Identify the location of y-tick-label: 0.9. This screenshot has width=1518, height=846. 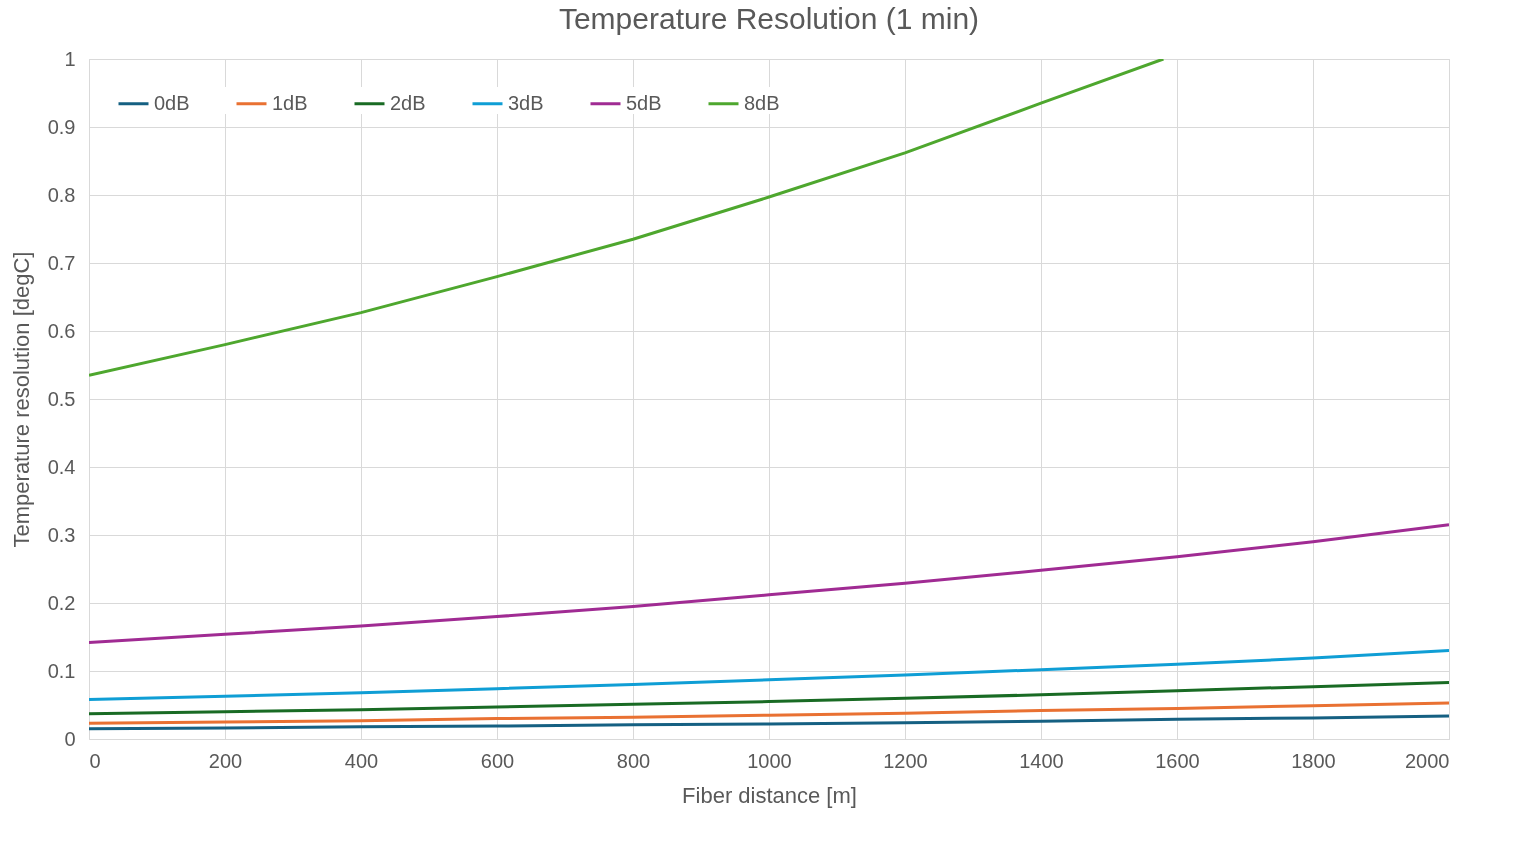
(61, 126).